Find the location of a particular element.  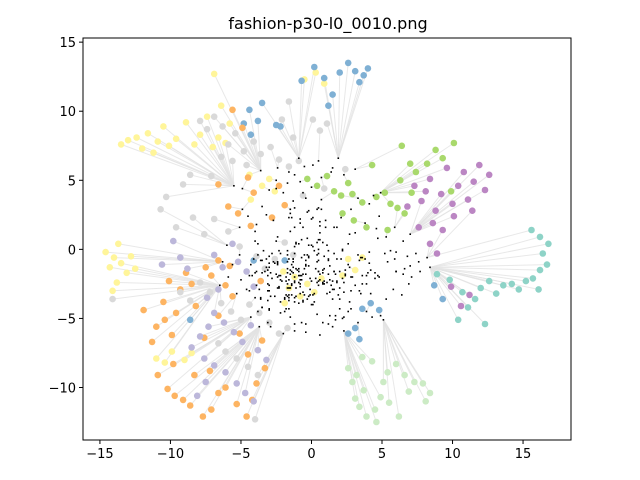

chart-title: fashion-p30-l0_0010.png is located at coordinates (327, 24).